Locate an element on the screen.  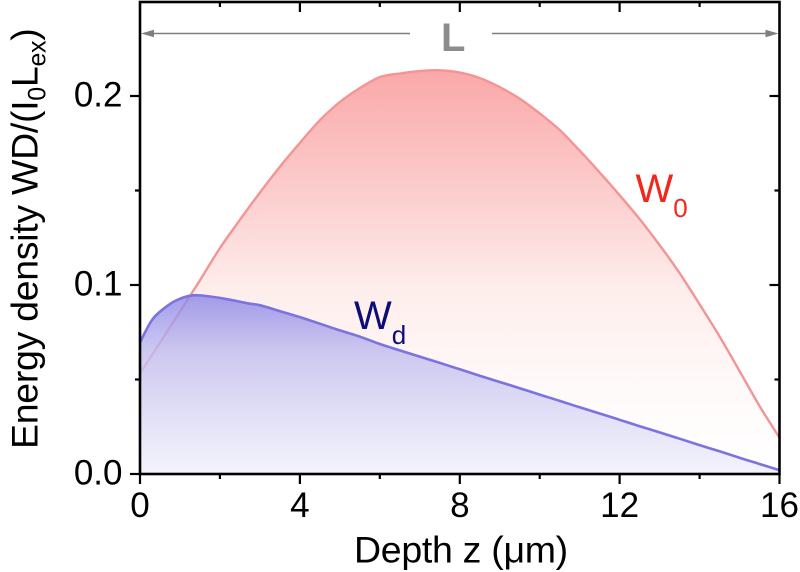
svg-text: 0.2 is located at coordinates (98, 95).